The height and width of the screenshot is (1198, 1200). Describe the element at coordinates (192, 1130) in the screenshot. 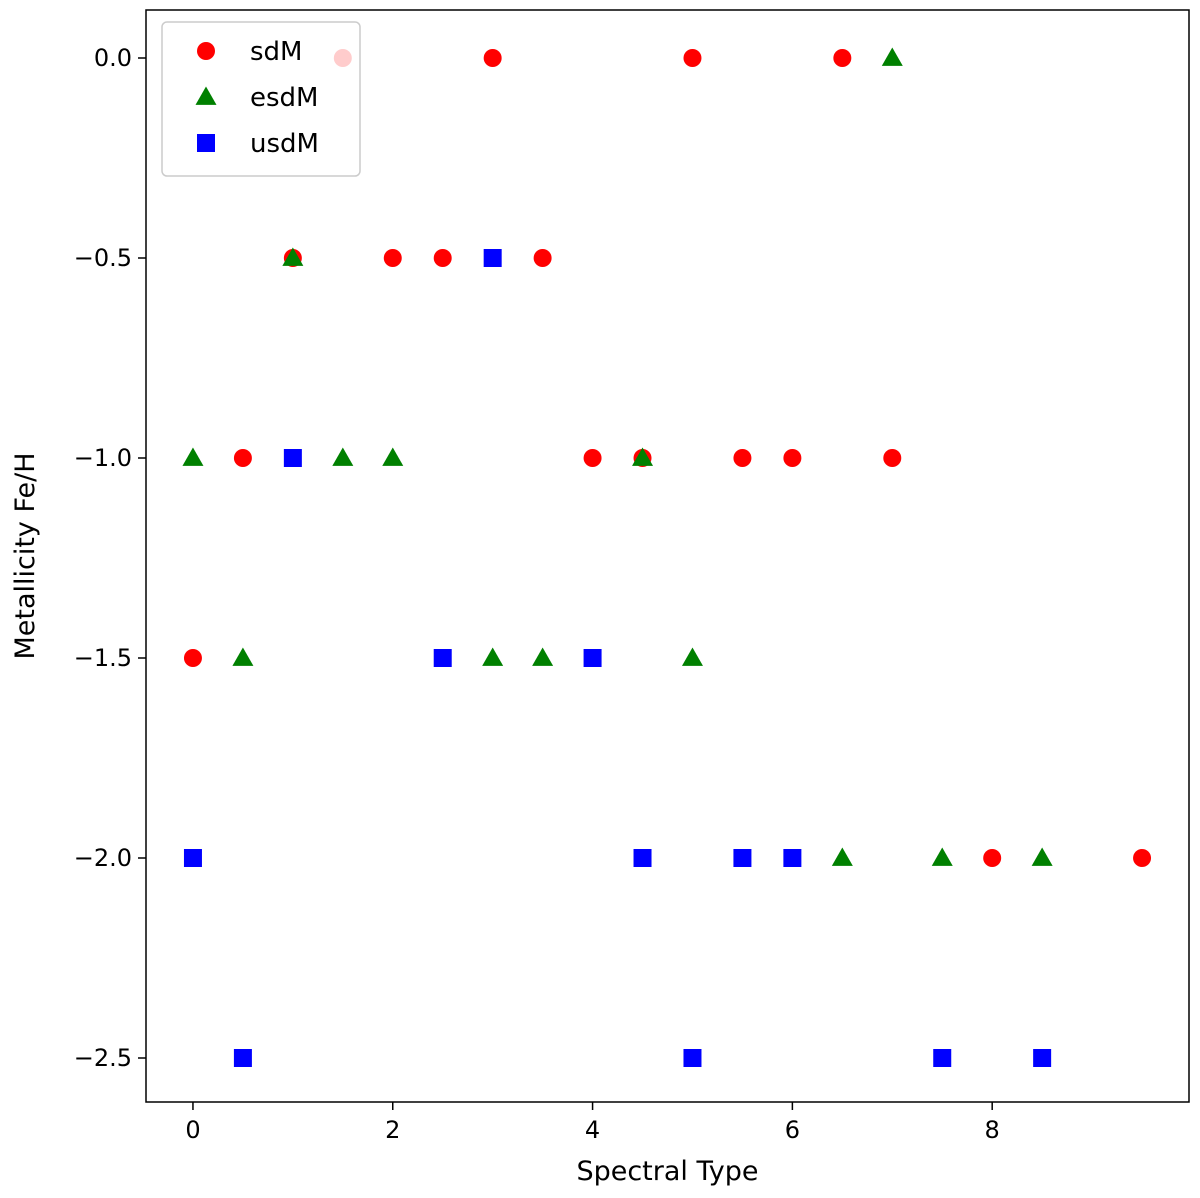

I see `x-tick-label: 0` at that location.